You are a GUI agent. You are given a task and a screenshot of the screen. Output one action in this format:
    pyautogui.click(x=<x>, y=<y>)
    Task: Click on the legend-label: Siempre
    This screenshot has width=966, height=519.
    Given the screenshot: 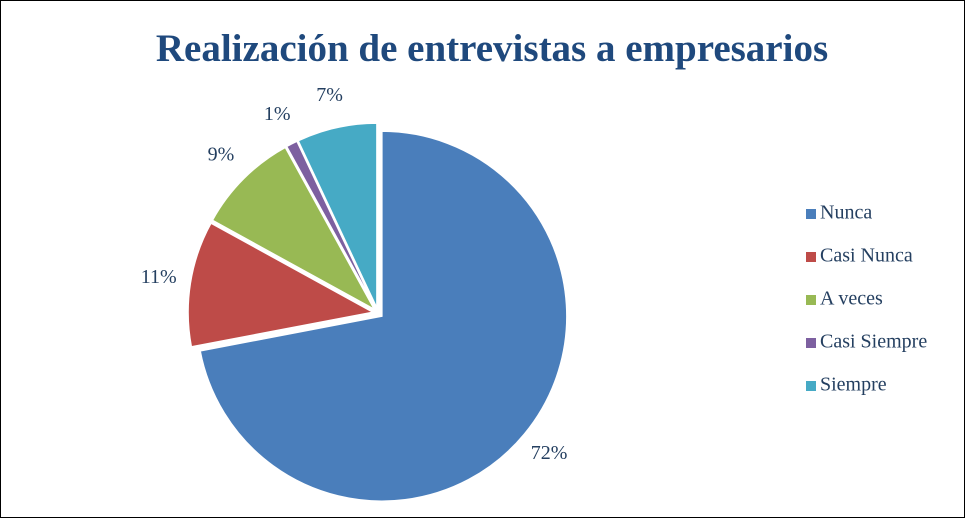 What is the action you would take?
    pyautogui.click(x=853, y=385)
    